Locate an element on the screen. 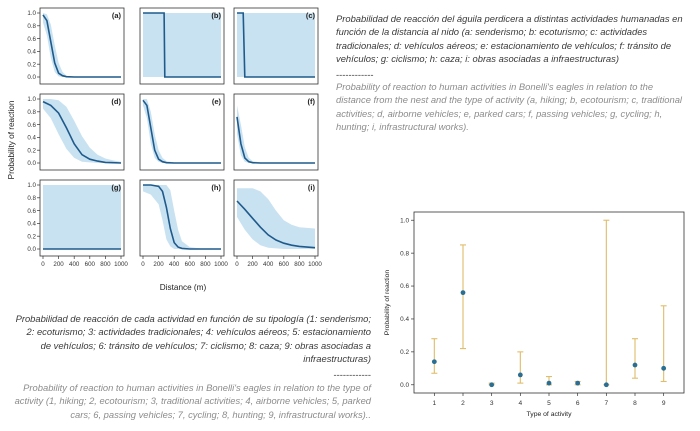 The height and width of the screenshot is (431, 700). panel-d: (d) 0.0 0.2 0.4 0.6 0.8 1.0 is located at coordinates (76, 132).